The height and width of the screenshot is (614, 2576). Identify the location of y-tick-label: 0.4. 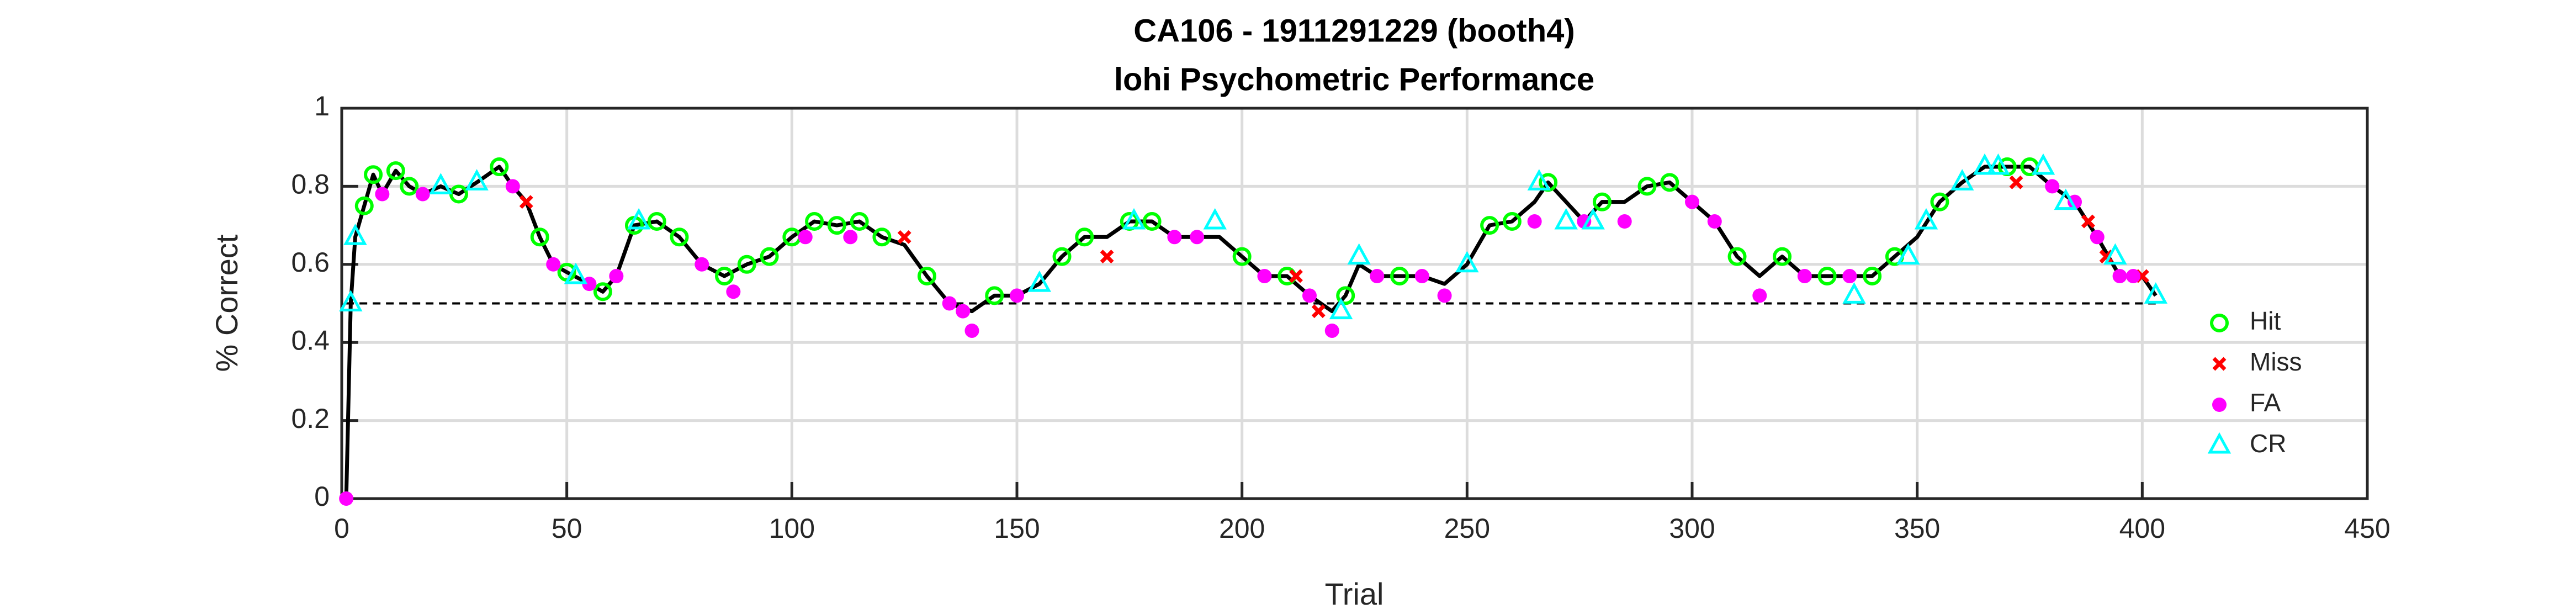
(310, 340).